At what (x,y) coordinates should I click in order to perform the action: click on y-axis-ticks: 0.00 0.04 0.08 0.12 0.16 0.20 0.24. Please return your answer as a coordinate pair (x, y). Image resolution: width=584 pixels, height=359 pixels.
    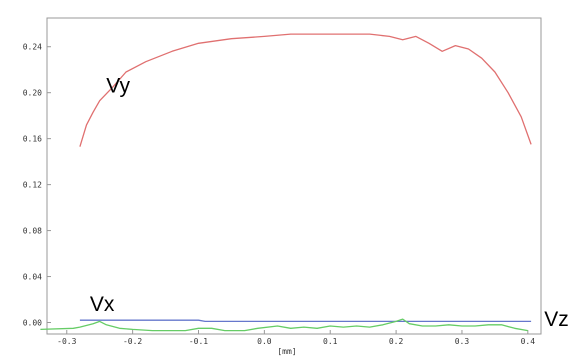
    Looking at the image, I should click on (37, 185).